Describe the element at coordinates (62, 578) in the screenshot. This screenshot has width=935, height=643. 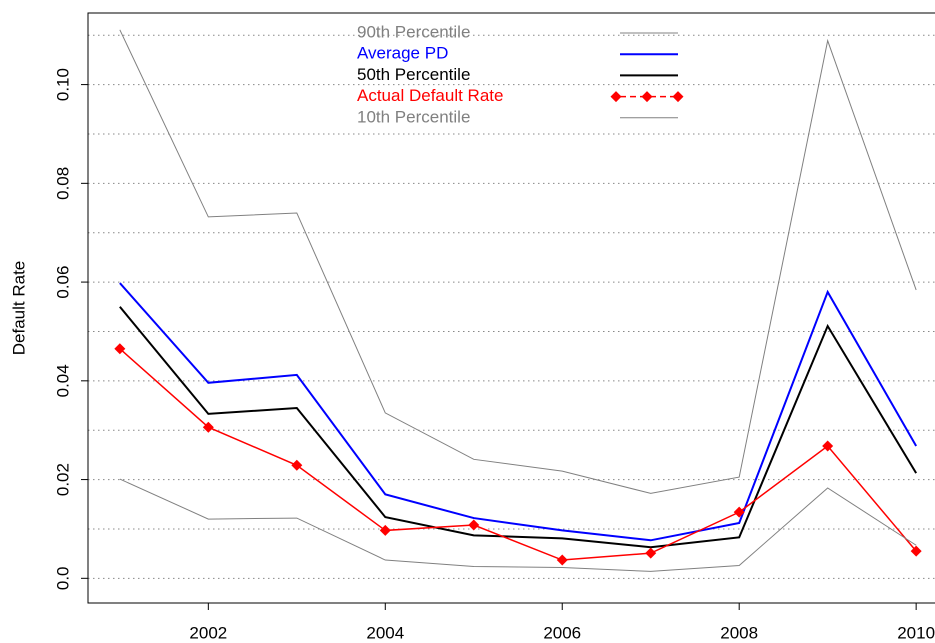
I see `y-tick-label: 0.0` at that location.